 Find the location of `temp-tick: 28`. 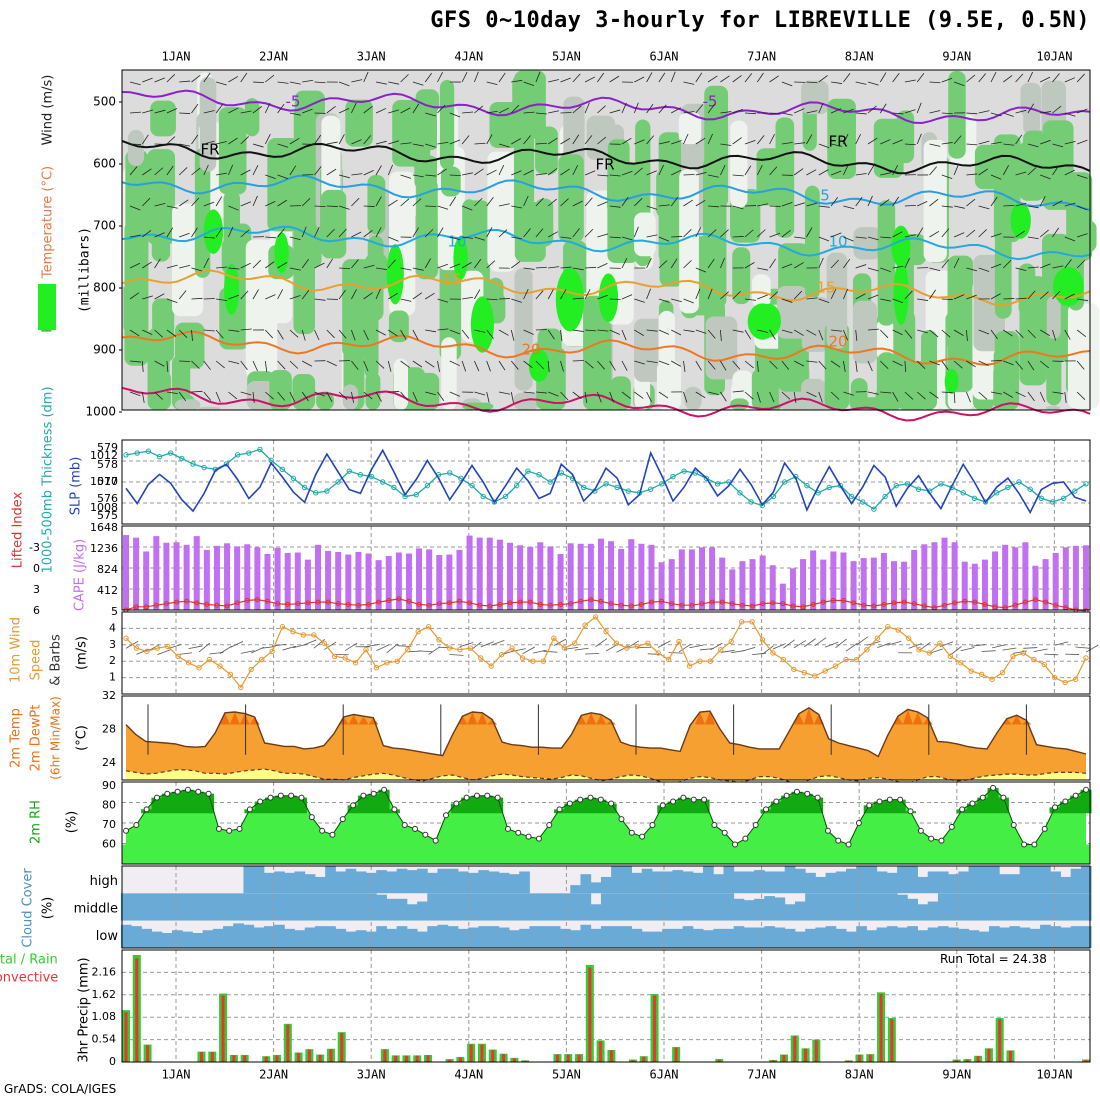

temp-tick: 28 is located at coordinates (109, 729).